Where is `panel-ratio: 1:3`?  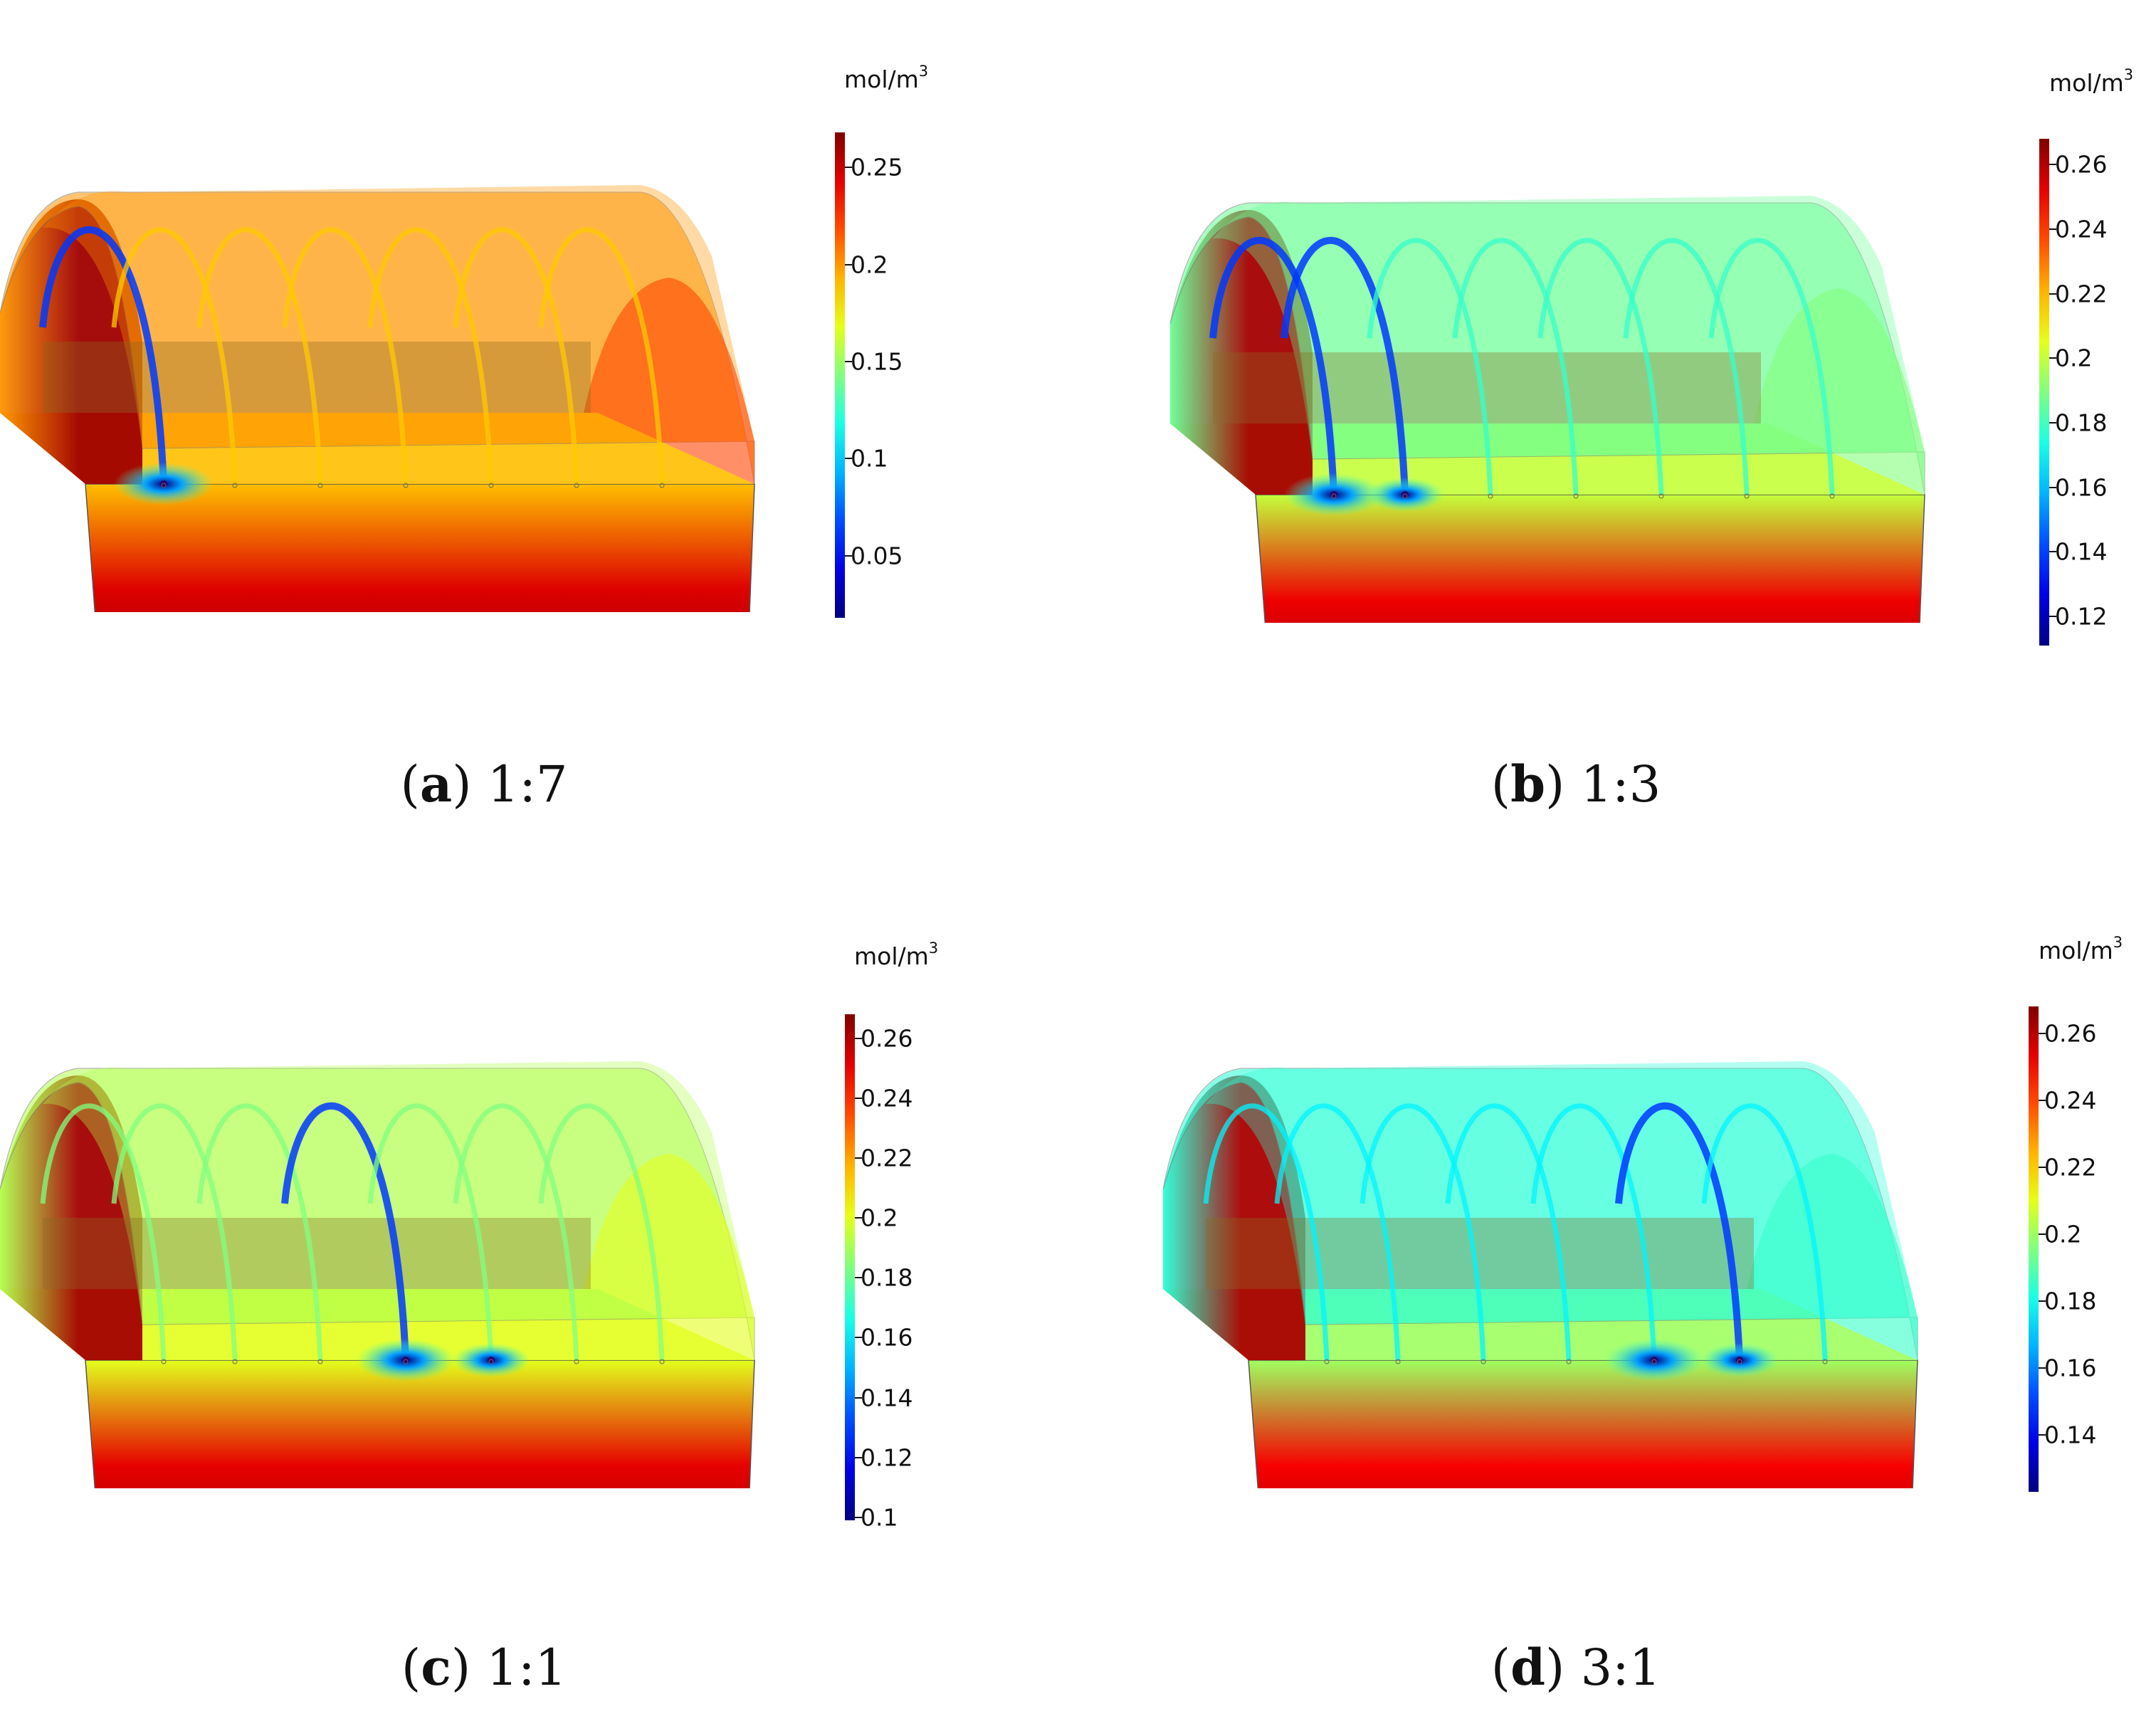
panel-ratio: 1:3 is located at coordinates (1620, 785).